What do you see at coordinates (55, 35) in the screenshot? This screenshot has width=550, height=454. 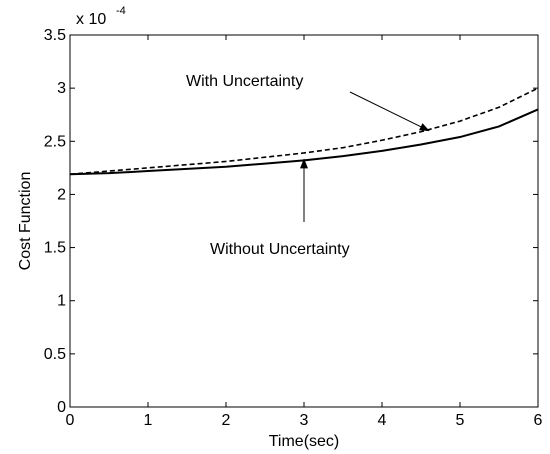 I see `y-tick-label: 3.5` at bounding box center [55, 35].